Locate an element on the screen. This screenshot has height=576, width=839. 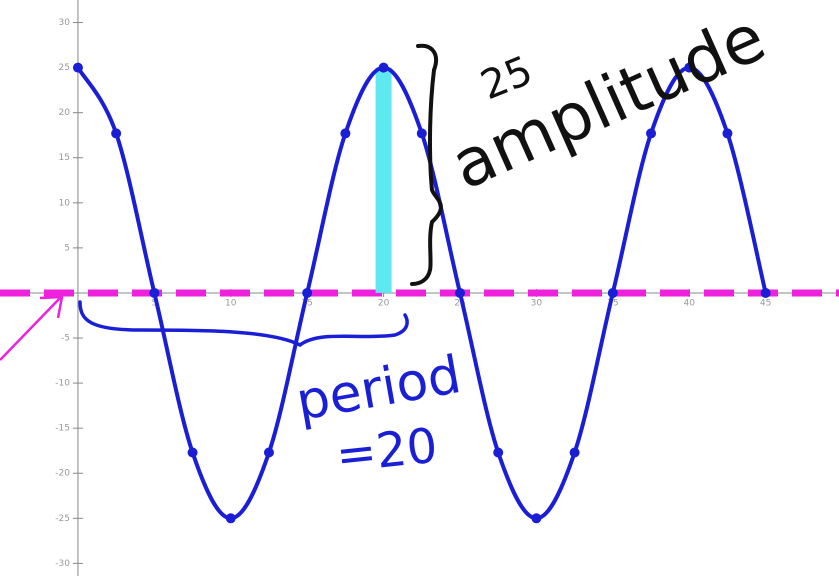
x-tick-label: 30 is located at coordinates (537, 303).